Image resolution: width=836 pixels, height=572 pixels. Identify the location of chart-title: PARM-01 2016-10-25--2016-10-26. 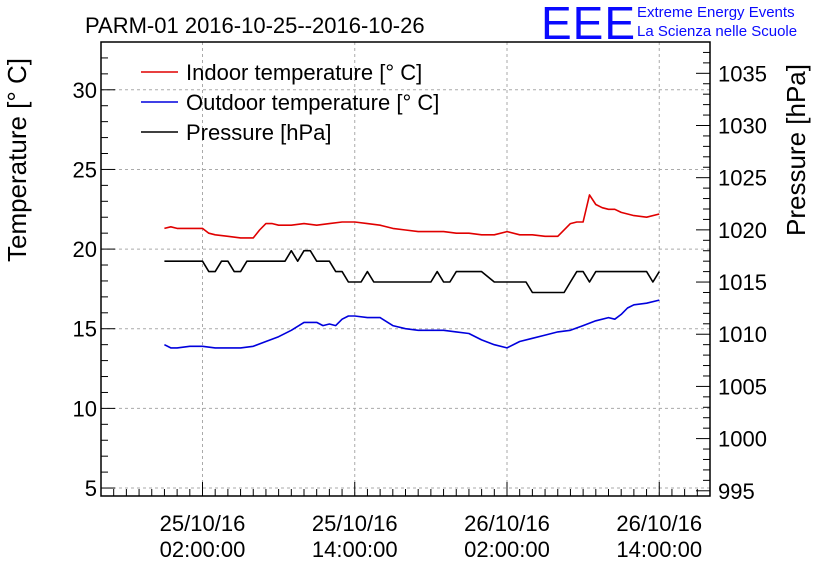
(255, 25).